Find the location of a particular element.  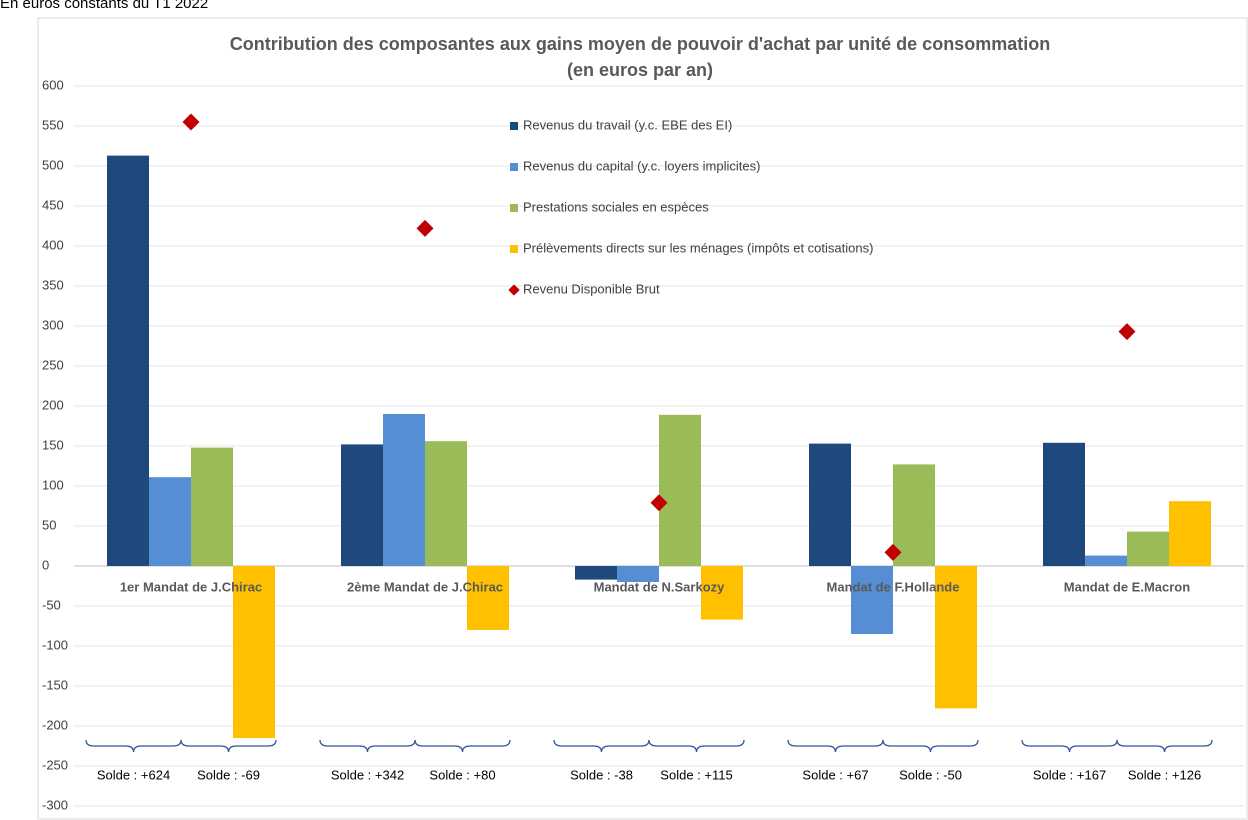

annotation: Solde : +126 is located at coordinates (1164, 774).